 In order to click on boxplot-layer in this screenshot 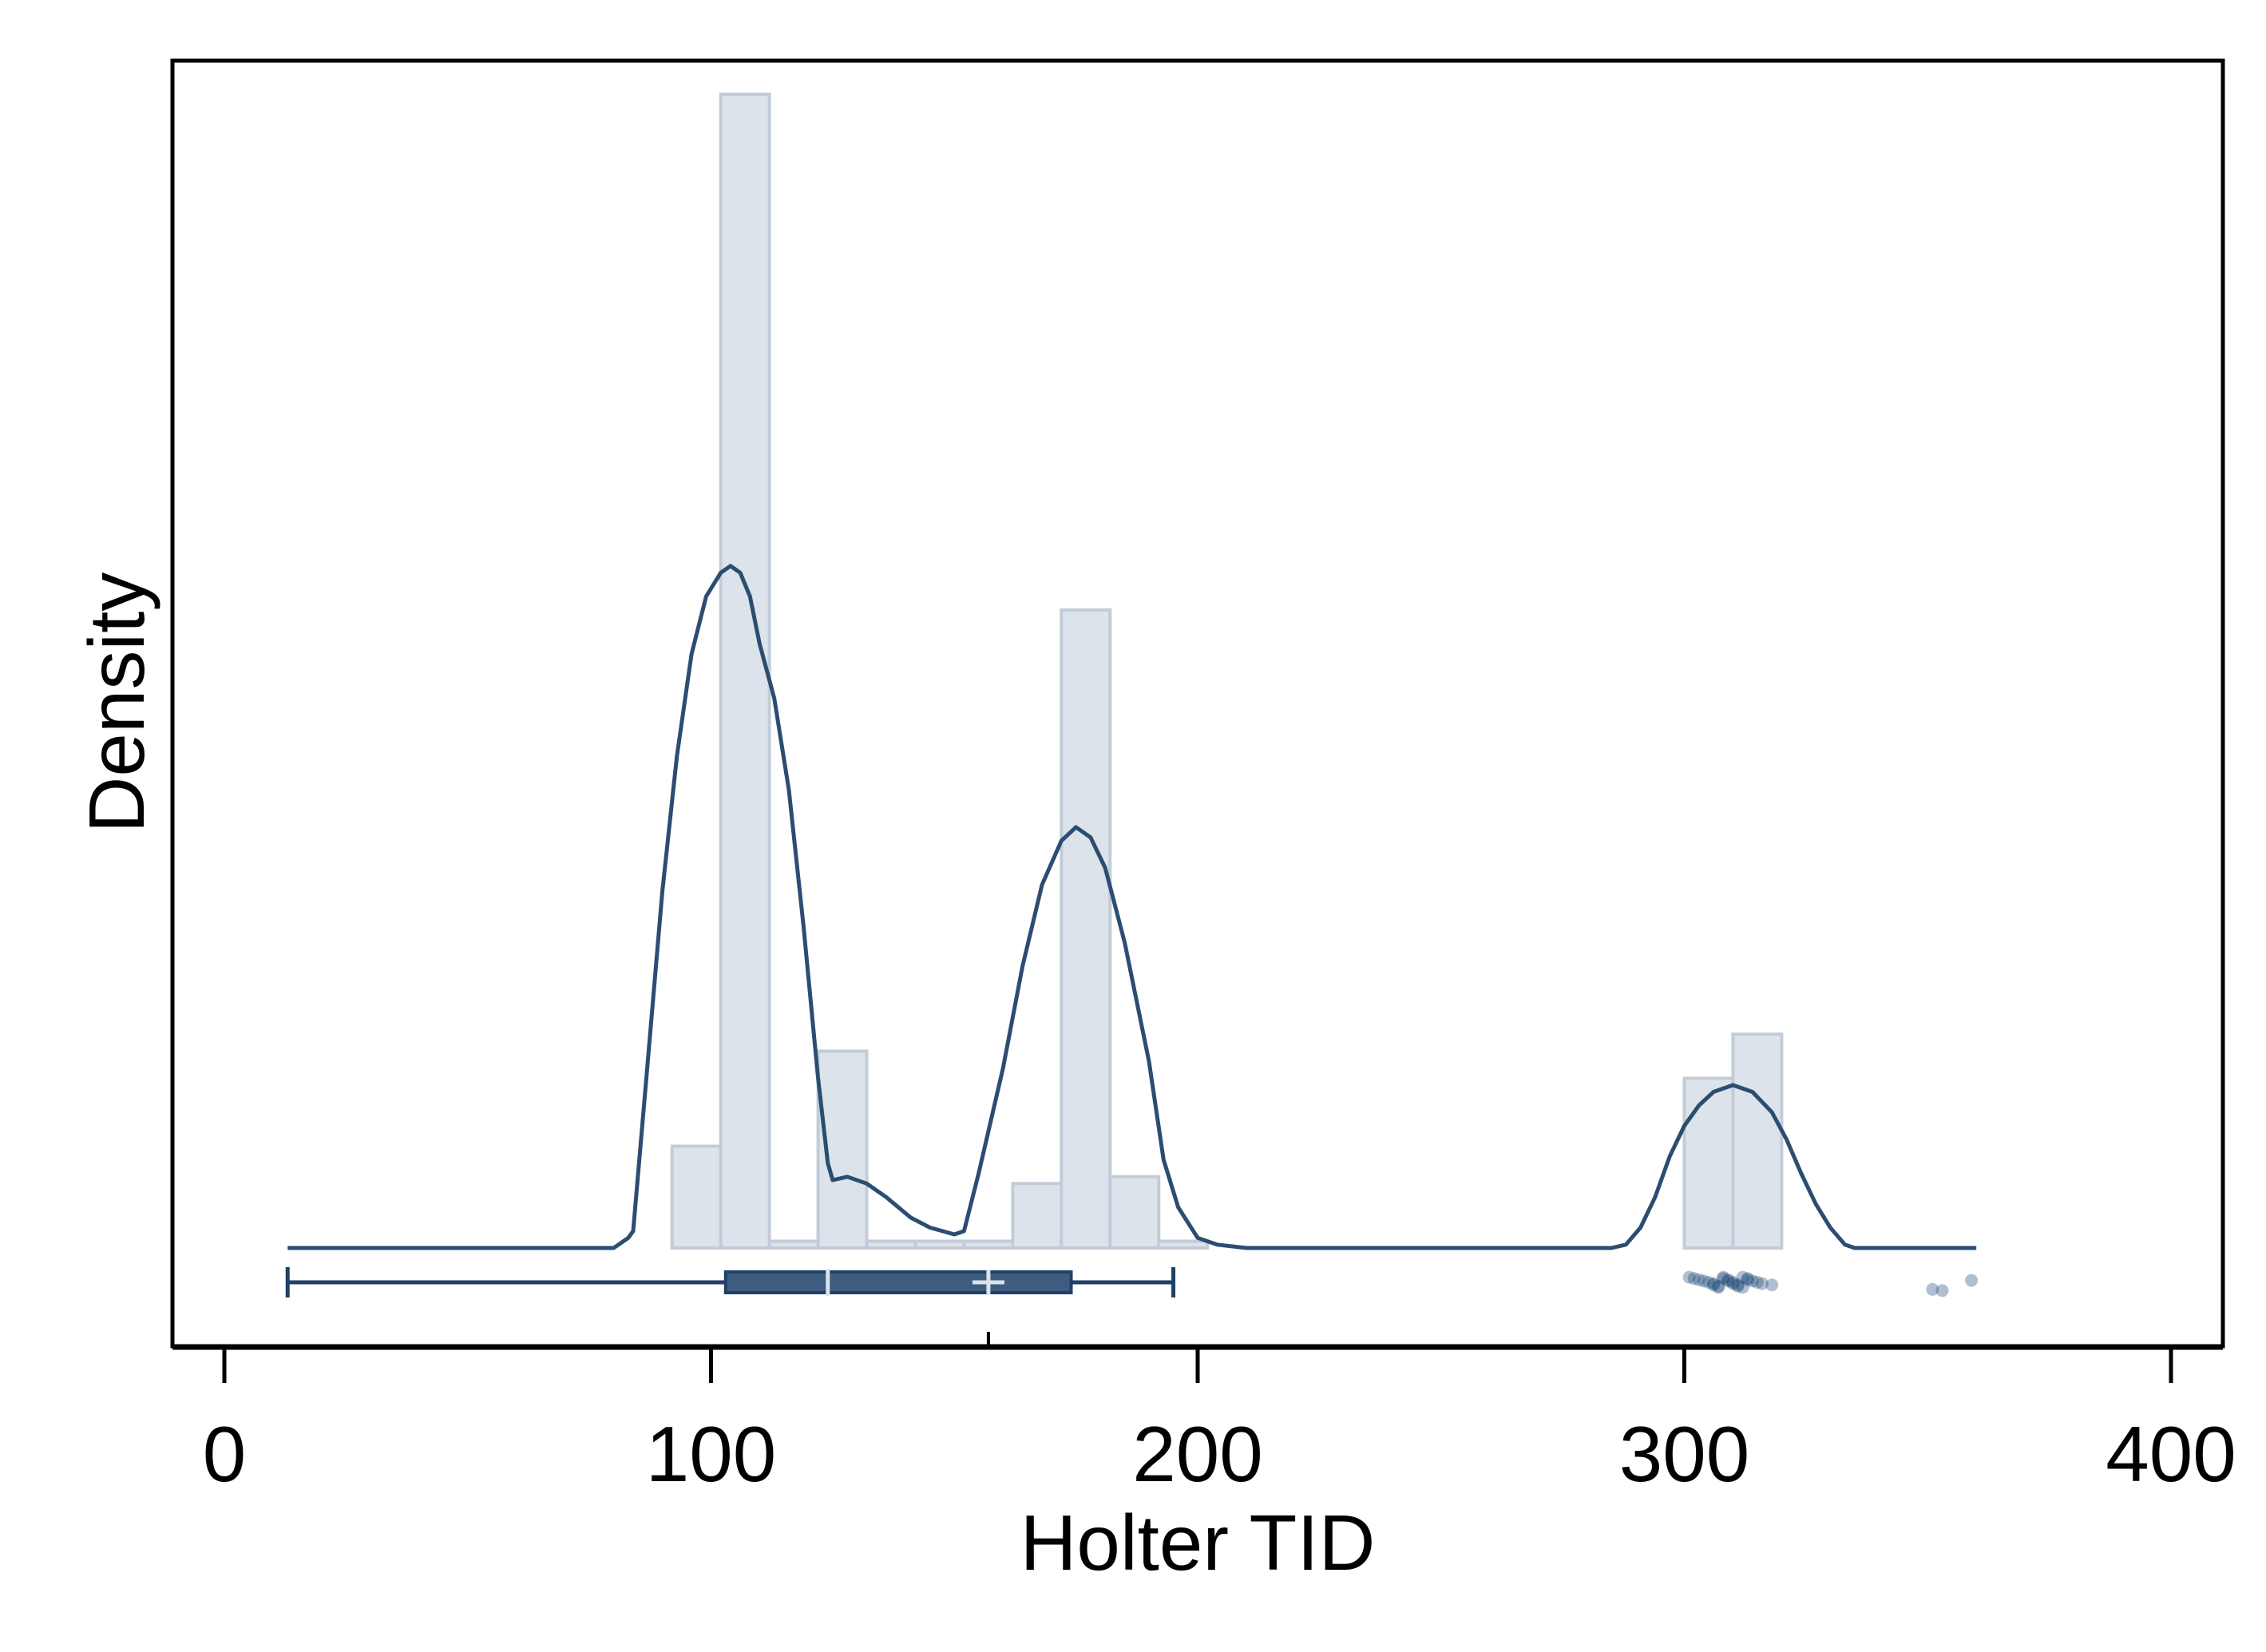, I will do `click(731, 1282)`.